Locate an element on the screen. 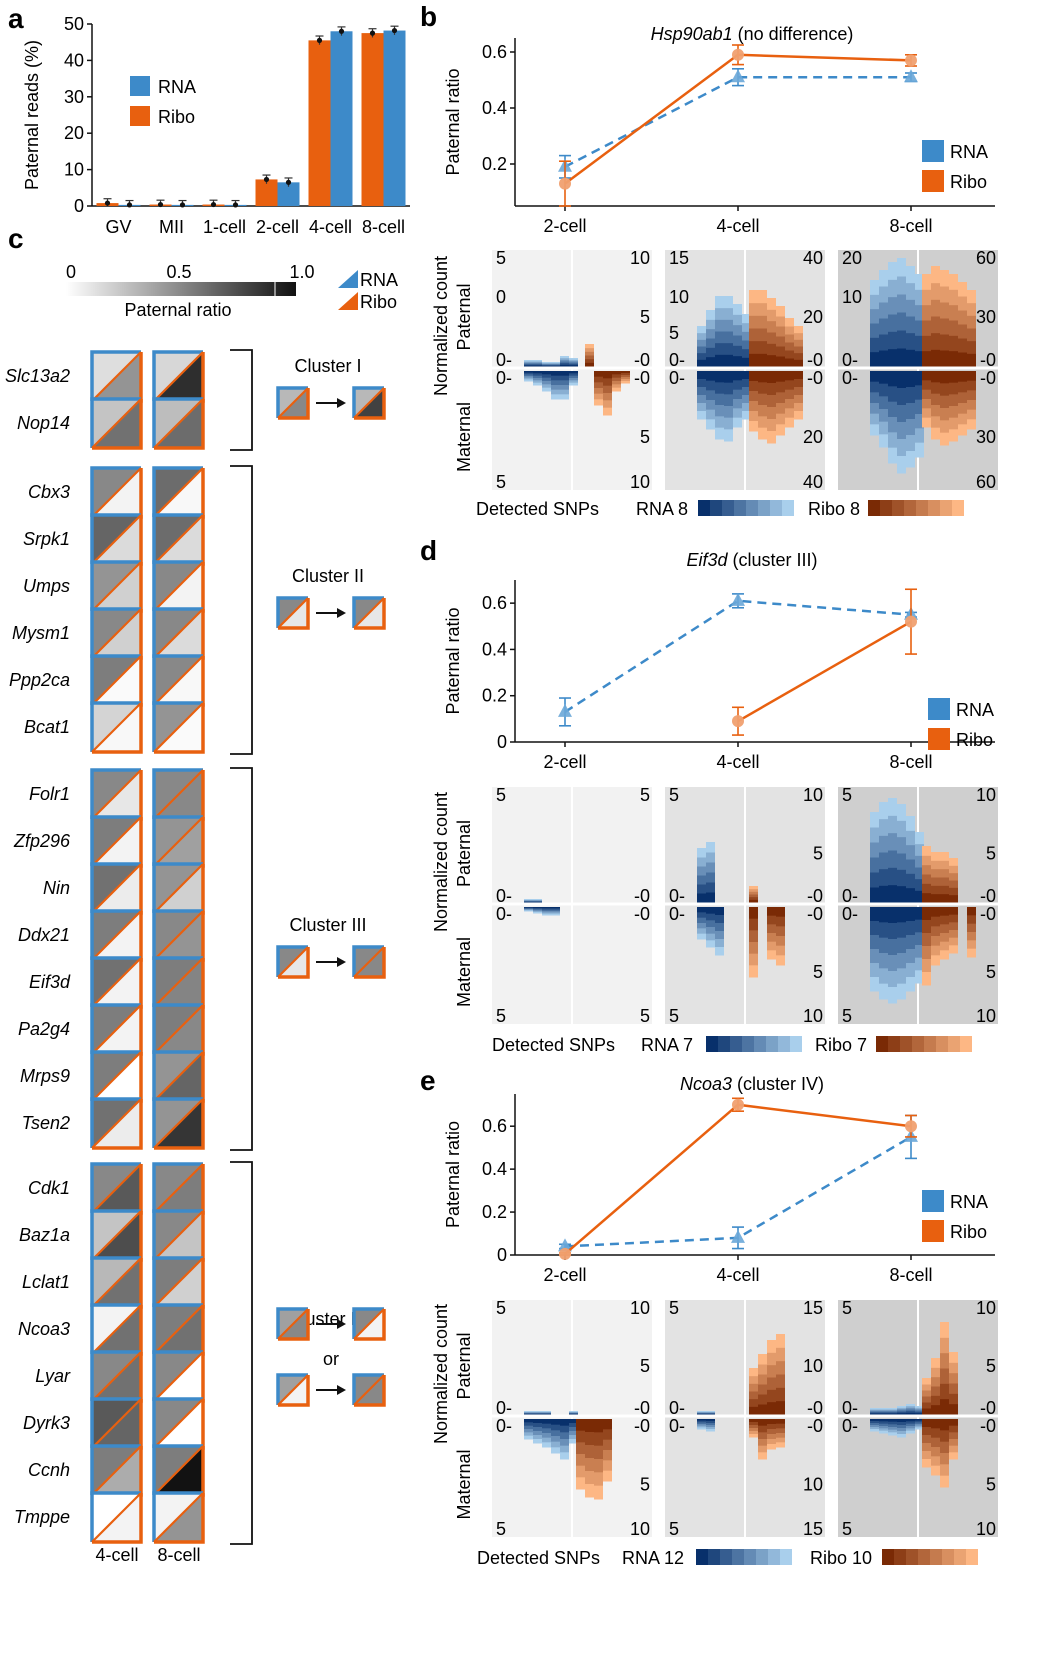  colorbar-rna-cell is located at coordinates (784, 1044).